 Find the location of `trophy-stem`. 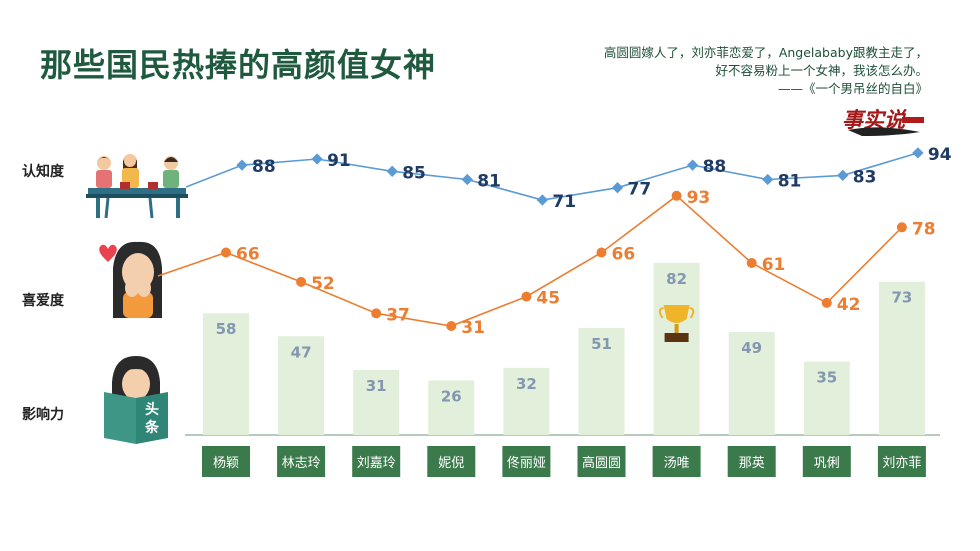

trophy-stem is located at coordinates (676, 328).